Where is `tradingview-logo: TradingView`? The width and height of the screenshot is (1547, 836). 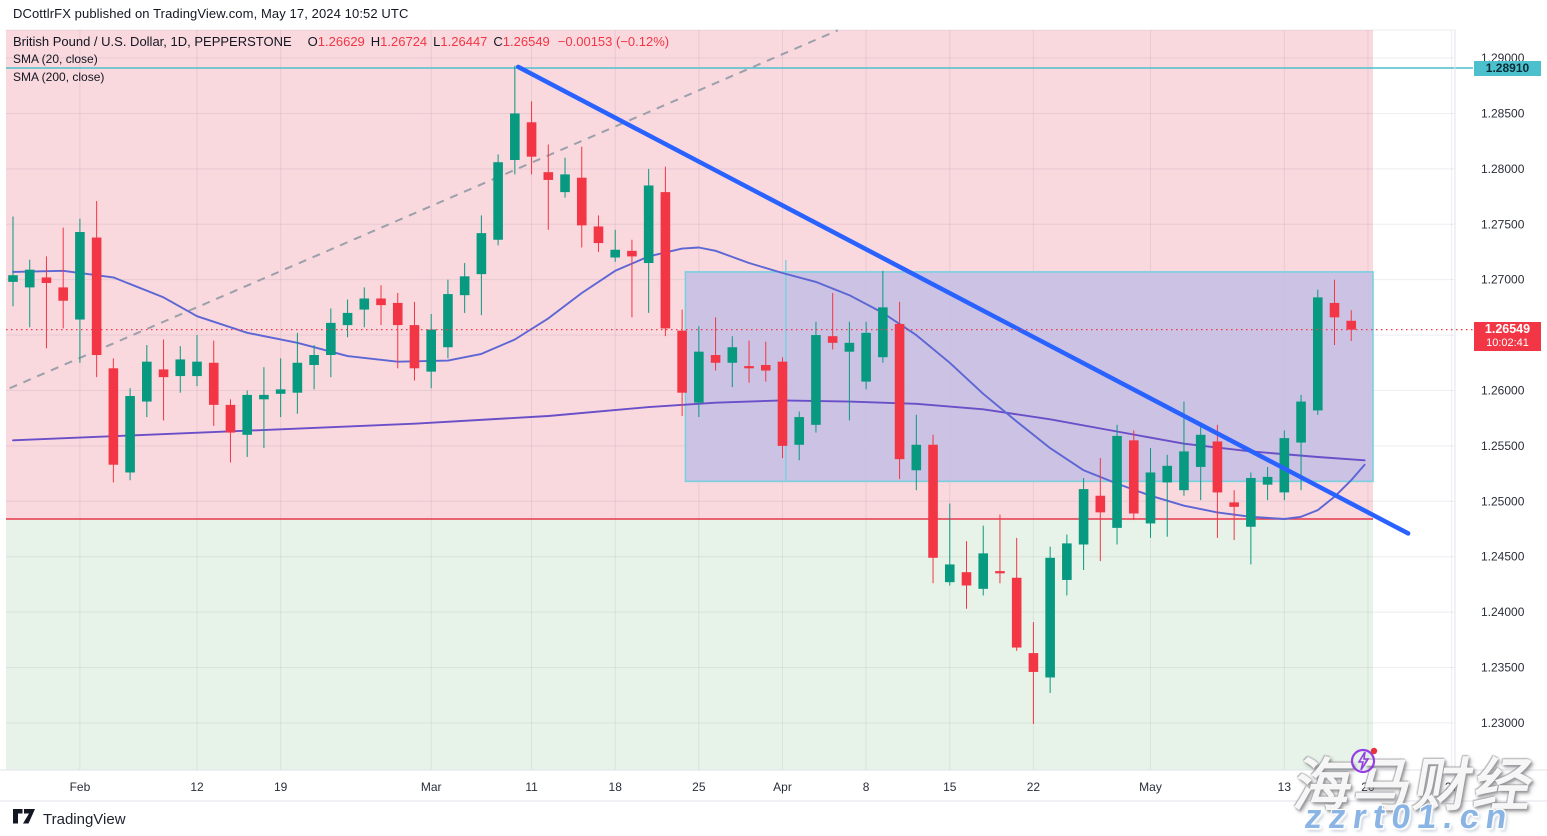 tradingview-logo: TradingView is located at coordinates (69, 819).